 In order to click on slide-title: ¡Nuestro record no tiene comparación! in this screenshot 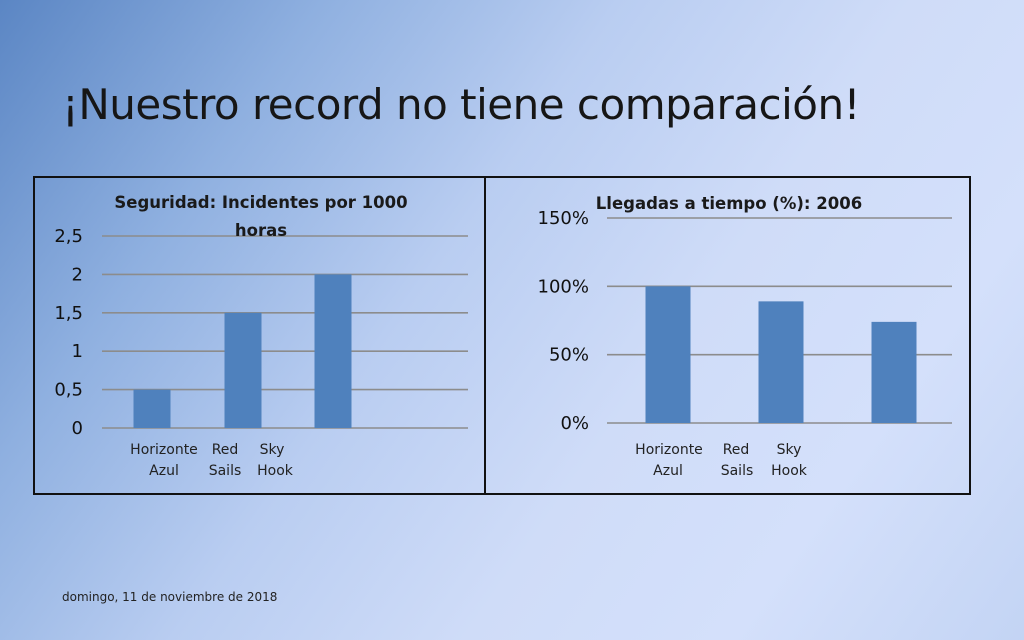, I will do `click(461, 104)`.